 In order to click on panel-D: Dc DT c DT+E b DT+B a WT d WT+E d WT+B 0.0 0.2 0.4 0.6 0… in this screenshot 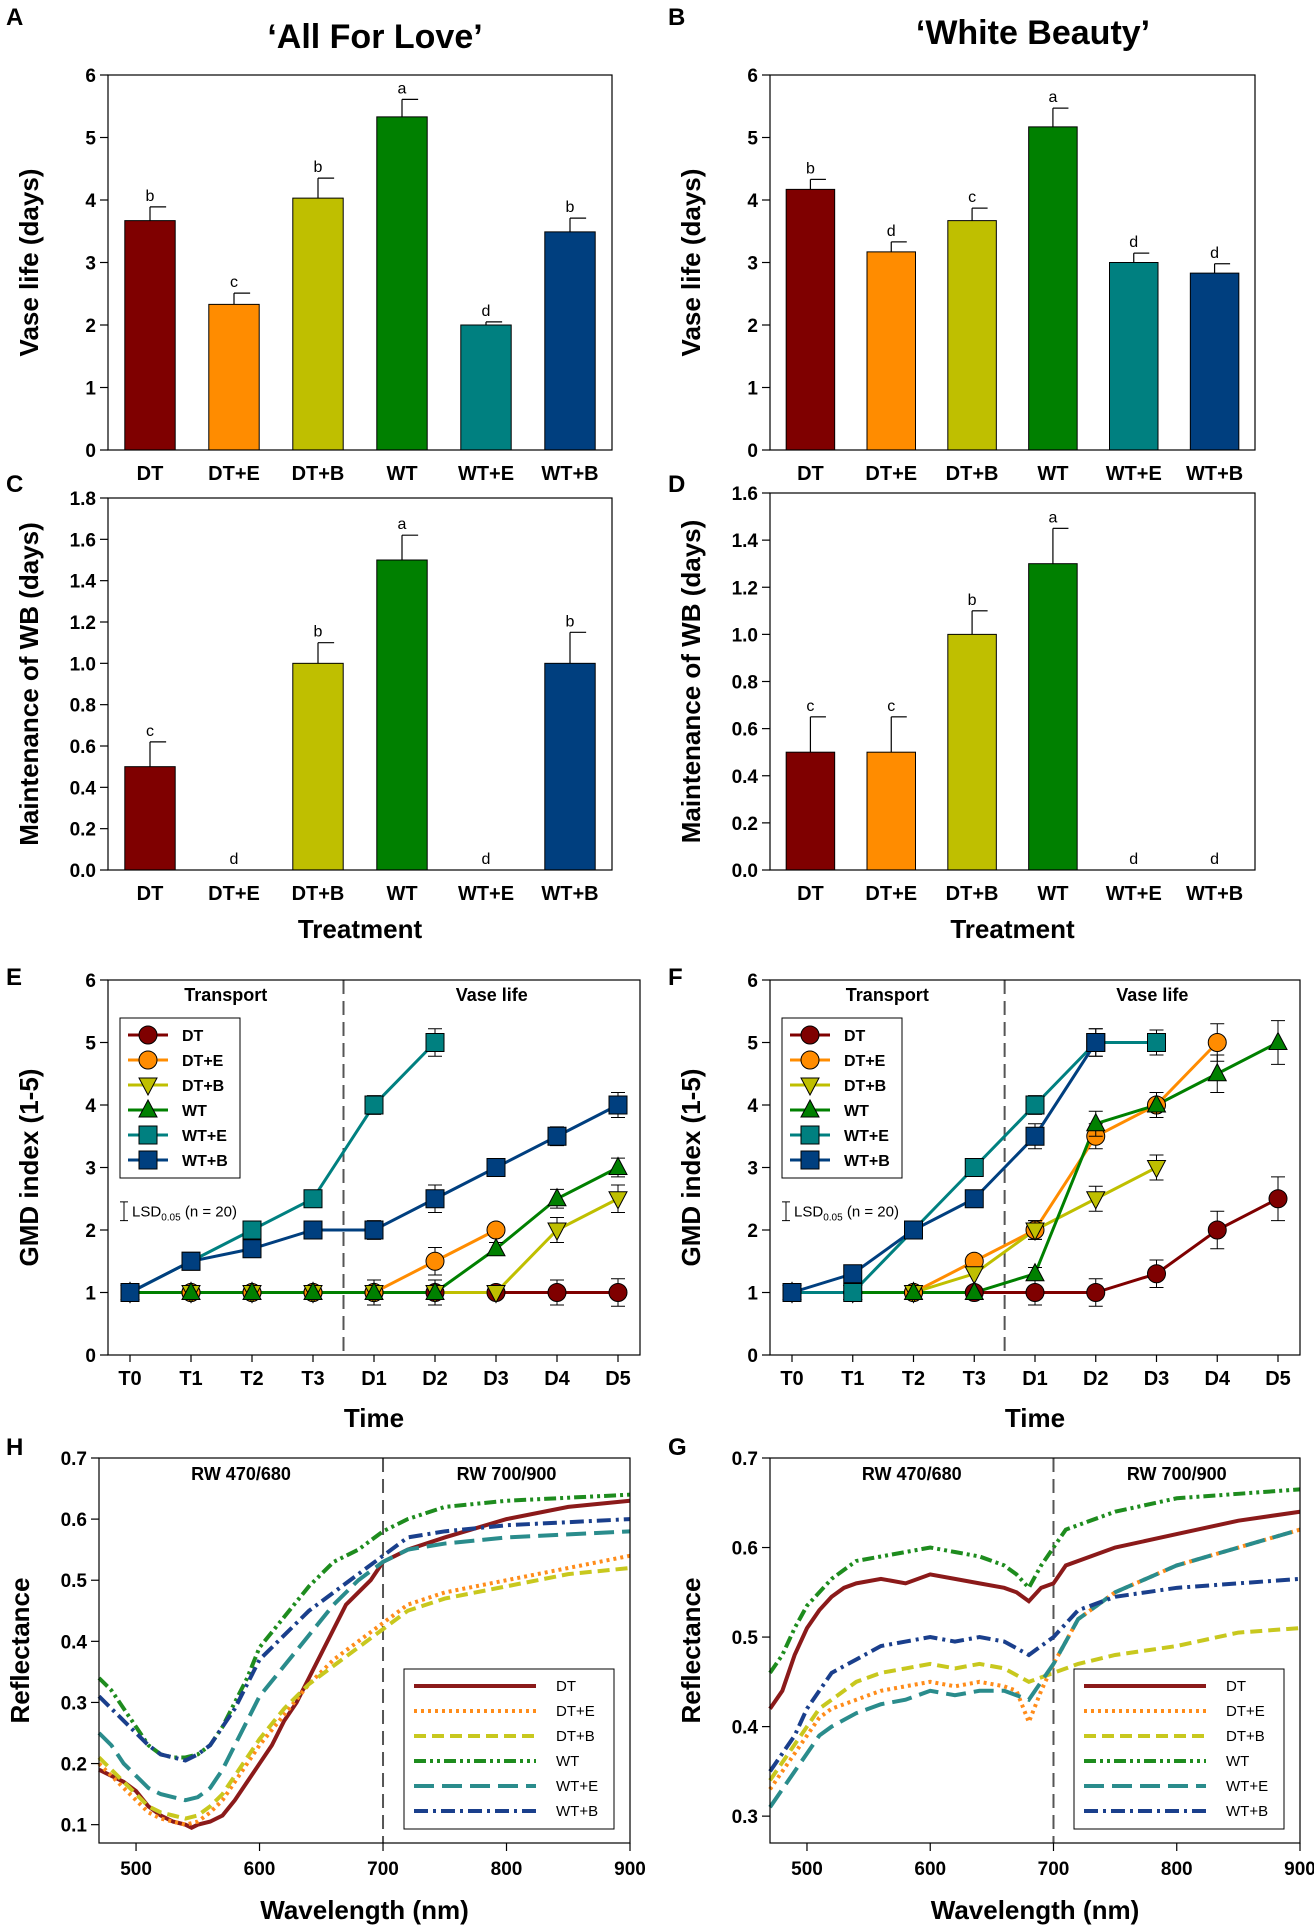, I will do `click(962, 707)`.